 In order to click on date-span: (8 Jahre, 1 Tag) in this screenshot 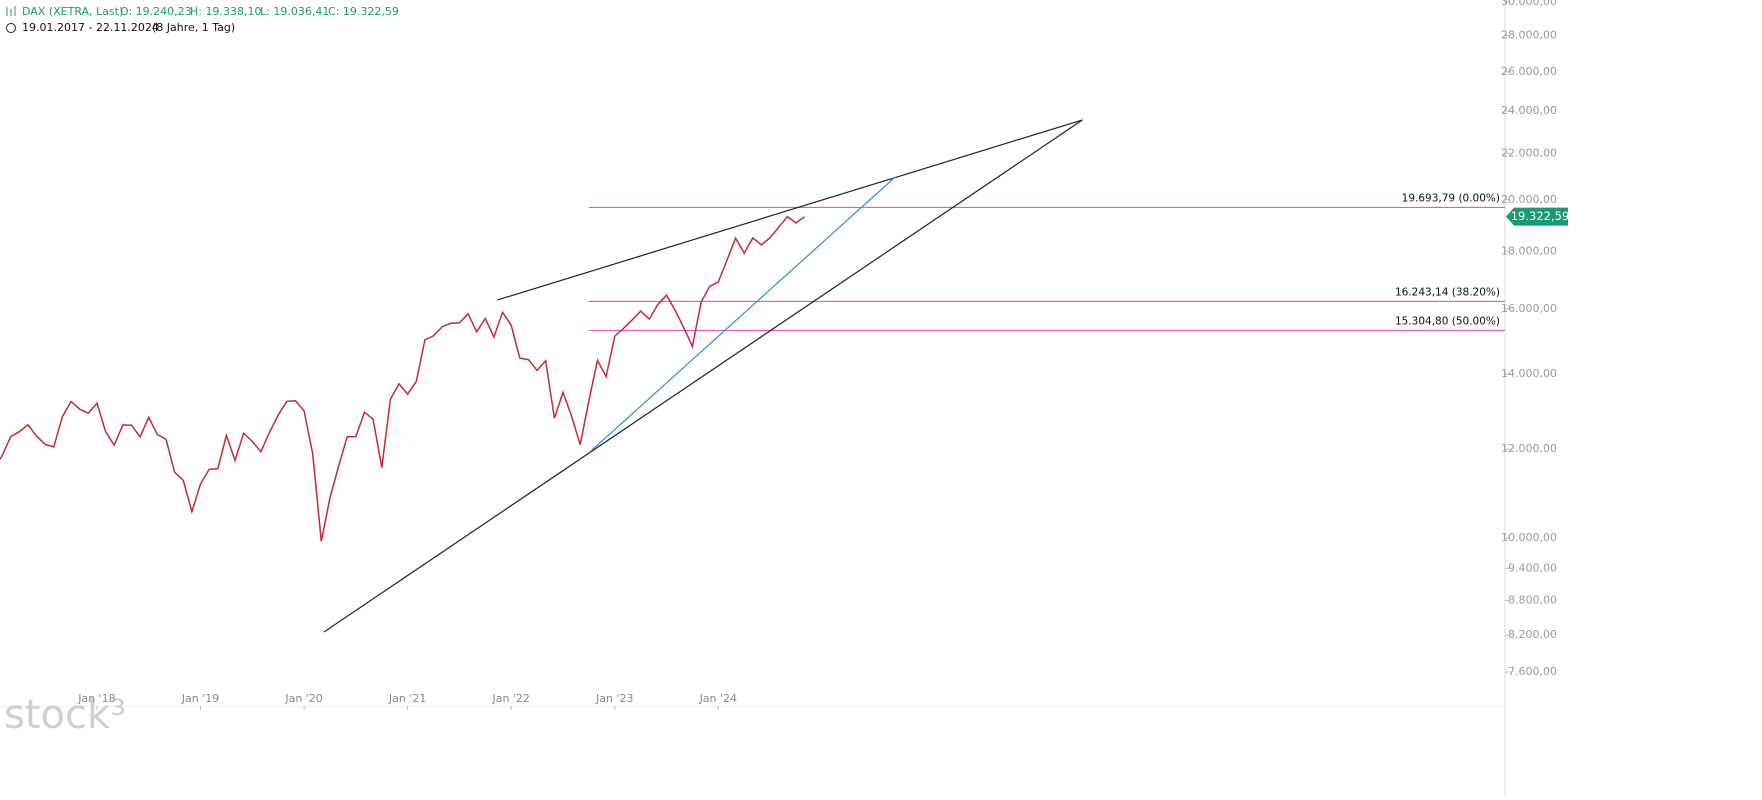, I will do `click(193, 27)`.